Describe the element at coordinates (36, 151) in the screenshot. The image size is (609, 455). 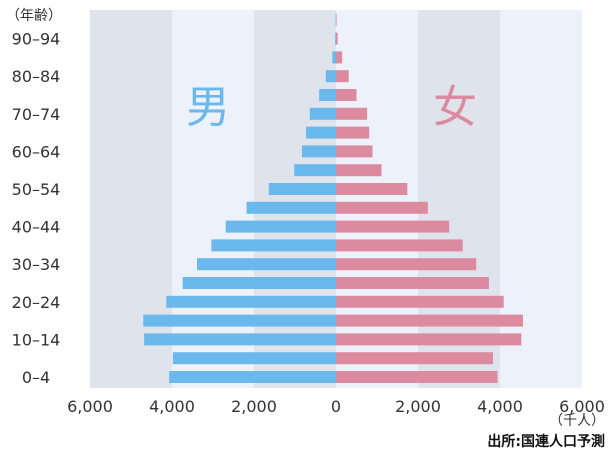
I see `age-tick-label: 60–64` at that location.